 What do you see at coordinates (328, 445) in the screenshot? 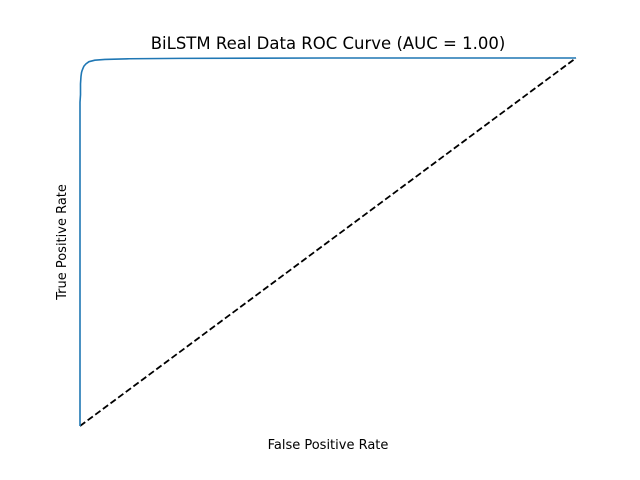
I see `x-axis-label: False Positive Rate` at bounding box center [328, 445].